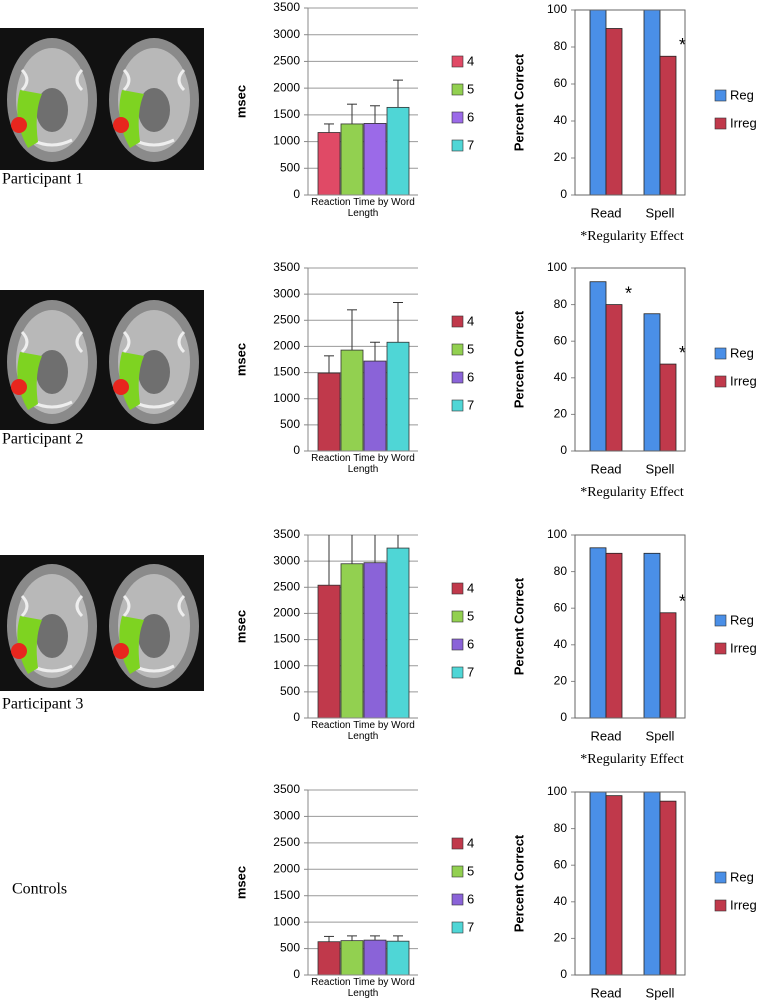  I want to click on row-label: Controls, so click(39, 889).